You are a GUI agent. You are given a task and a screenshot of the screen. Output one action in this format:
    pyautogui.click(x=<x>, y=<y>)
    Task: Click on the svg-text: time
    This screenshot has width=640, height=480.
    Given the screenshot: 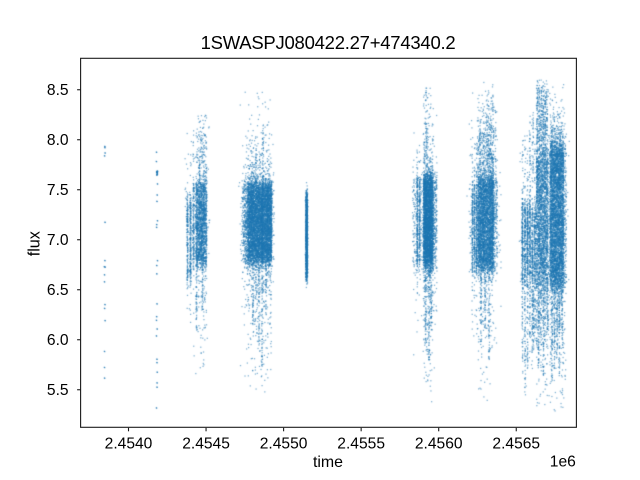 What is the action you would take?
    pyautogui.click(x=328, y=462)
    